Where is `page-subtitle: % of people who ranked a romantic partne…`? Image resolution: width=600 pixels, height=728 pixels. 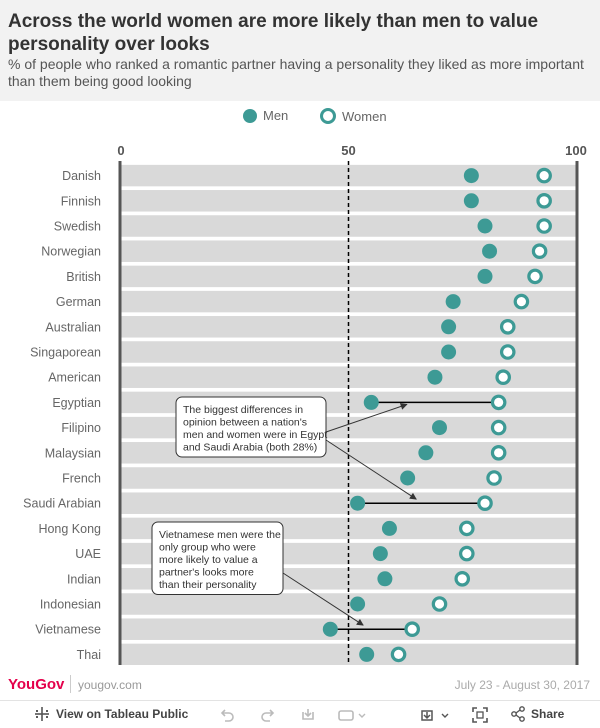 page-subtitle: % of people who ranked a romantic partne… is located at coordinates (296, 72).